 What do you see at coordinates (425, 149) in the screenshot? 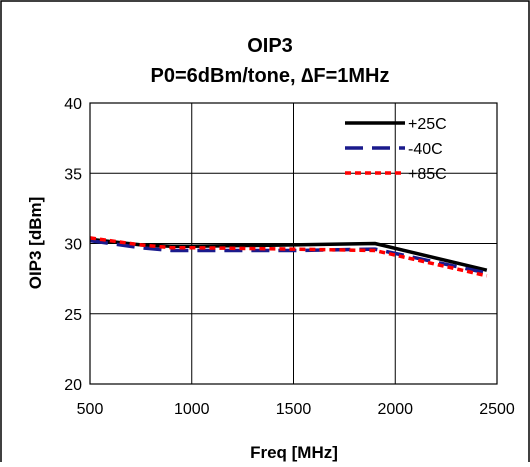
I see `legend-label: -40C` at bounding box center [425, 149].